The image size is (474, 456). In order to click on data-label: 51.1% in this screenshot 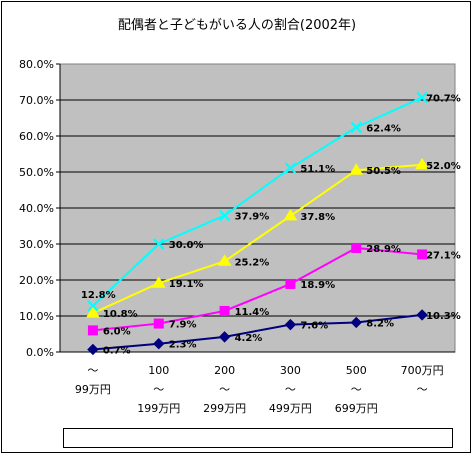, I will do `click(317, 169)`.